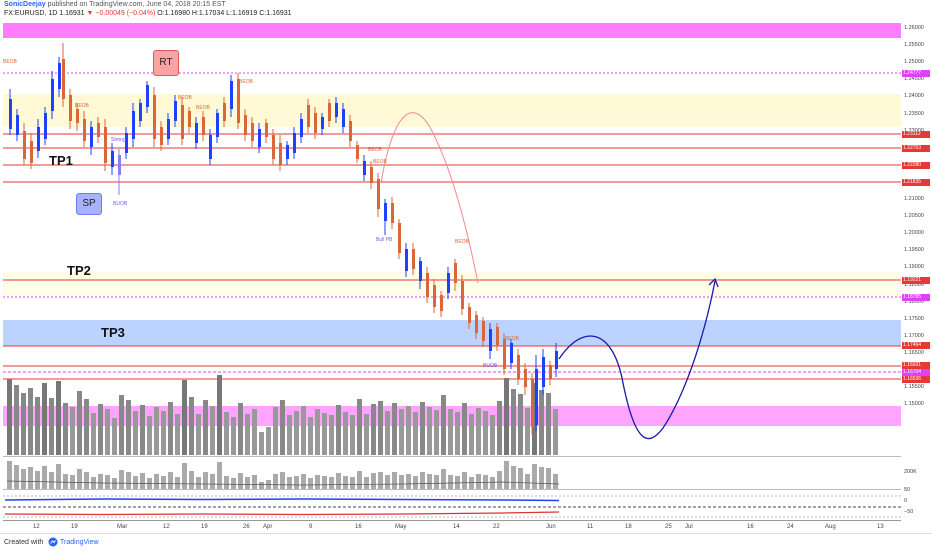 The height and width of the screenshot is (551, 932). What do you see at coordinates (909, 512) in the screenshot?
I see `osc-tick-neg50: −50` at bounding box center [909, 512].